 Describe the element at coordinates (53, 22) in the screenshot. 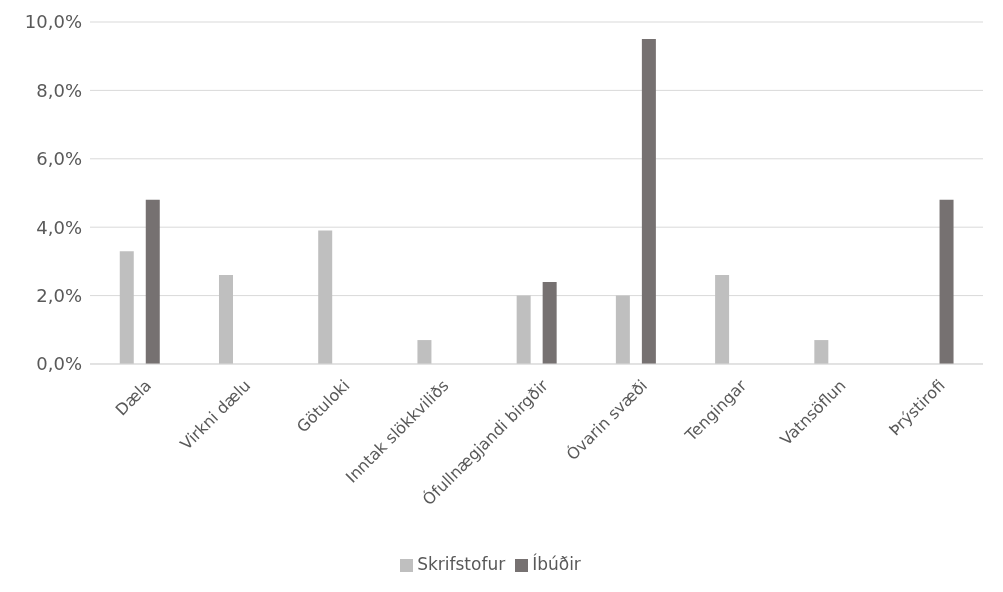

I see `y-tick-label: 10,0%` at that location.